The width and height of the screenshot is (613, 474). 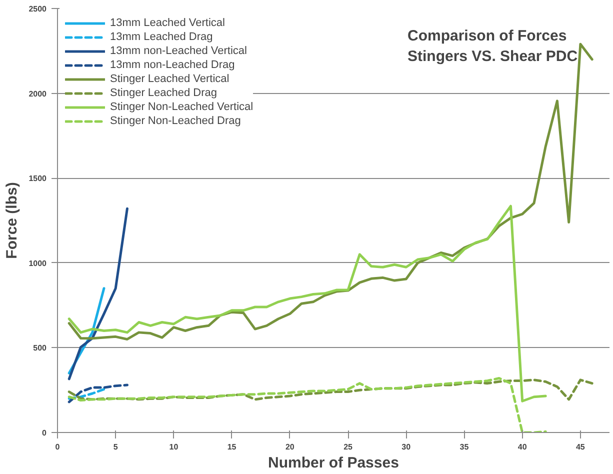 What do you see at coordinates (172, 65) in the screenshot?
I see `legend-label: 13mm non-Leached Drag` at bounding box center [172, 65].